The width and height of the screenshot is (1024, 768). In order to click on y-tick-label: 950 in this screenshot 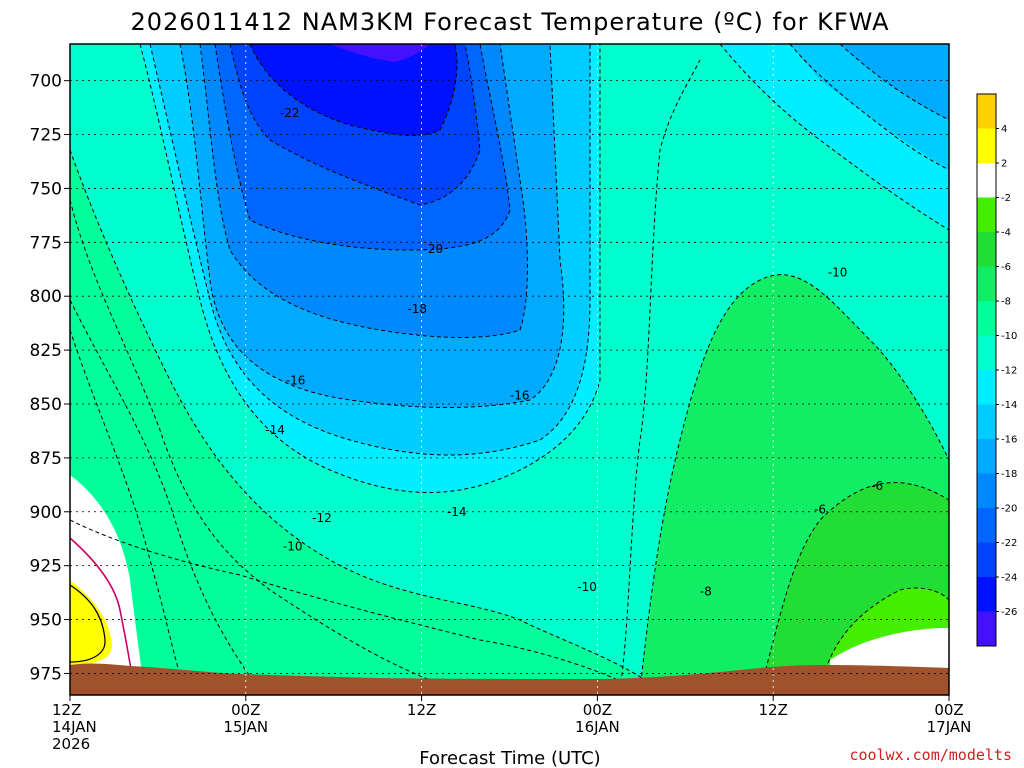, I will do `click(46, 621)`.